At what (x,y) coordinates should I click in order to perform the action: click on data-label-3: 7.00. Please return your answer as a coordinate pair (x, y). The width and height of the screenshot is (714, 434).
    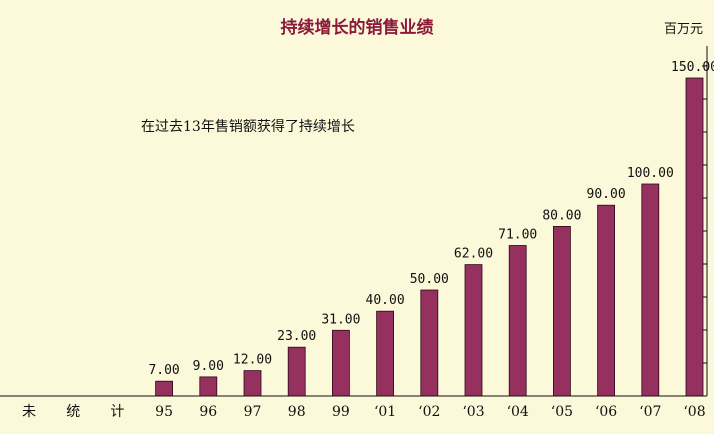
    Looking at the image, I should click on (163, 370).